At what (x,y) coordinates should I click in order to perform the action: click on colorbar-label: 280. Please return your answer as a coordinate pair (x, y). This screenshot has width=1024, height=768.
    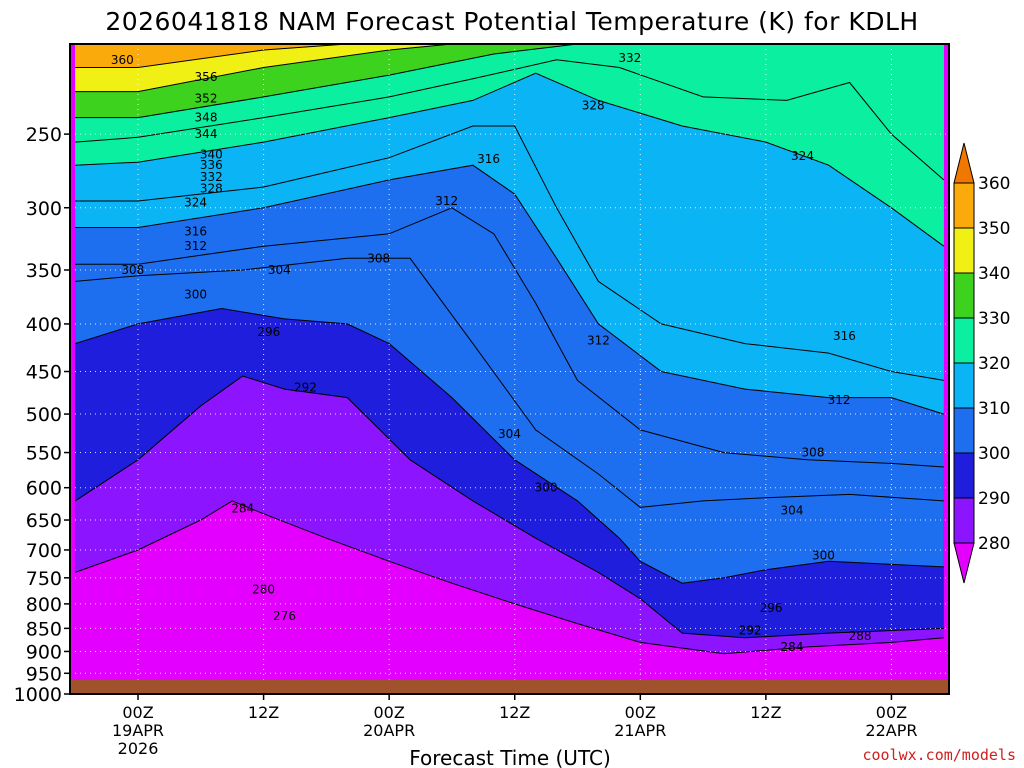
    Looking at the image, I should click on (994, 544).